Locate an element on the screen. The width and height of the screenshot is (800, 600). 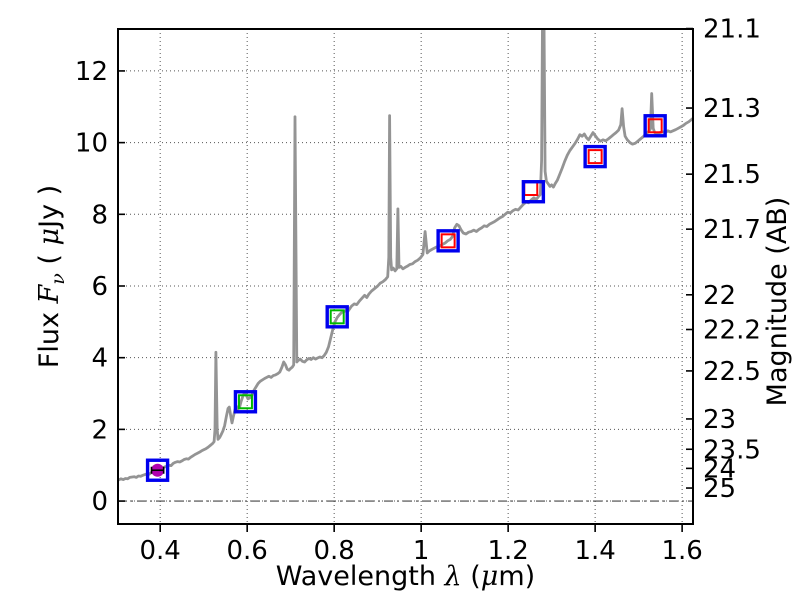
y-tick-label-right: 21.1 is located at coordinates (732, 30).